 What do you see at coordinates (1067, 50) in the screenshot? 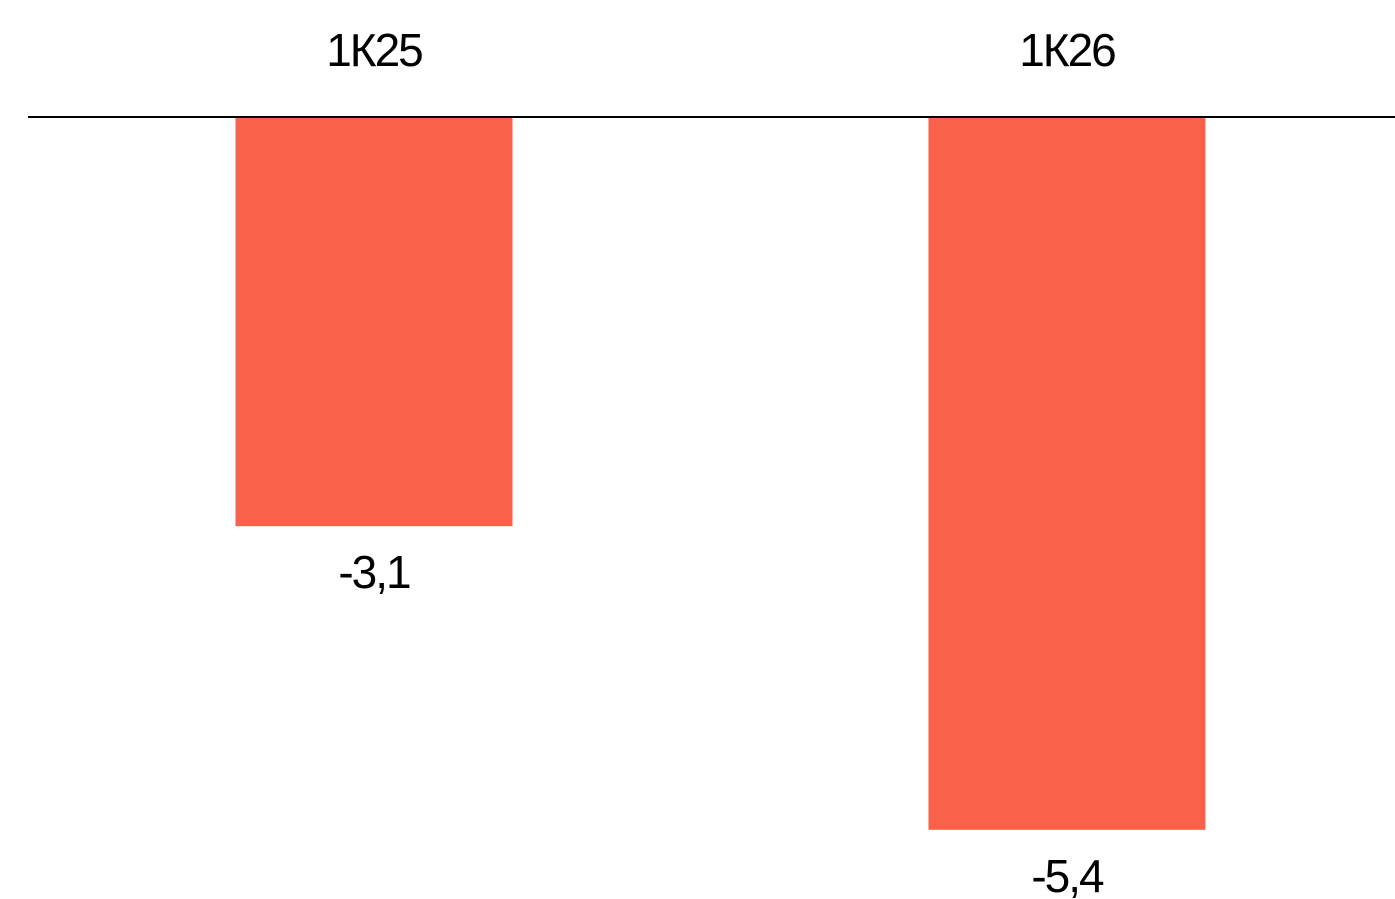
I see `category-label-cat-2: 1К26` at bounding box center [1067, 50].